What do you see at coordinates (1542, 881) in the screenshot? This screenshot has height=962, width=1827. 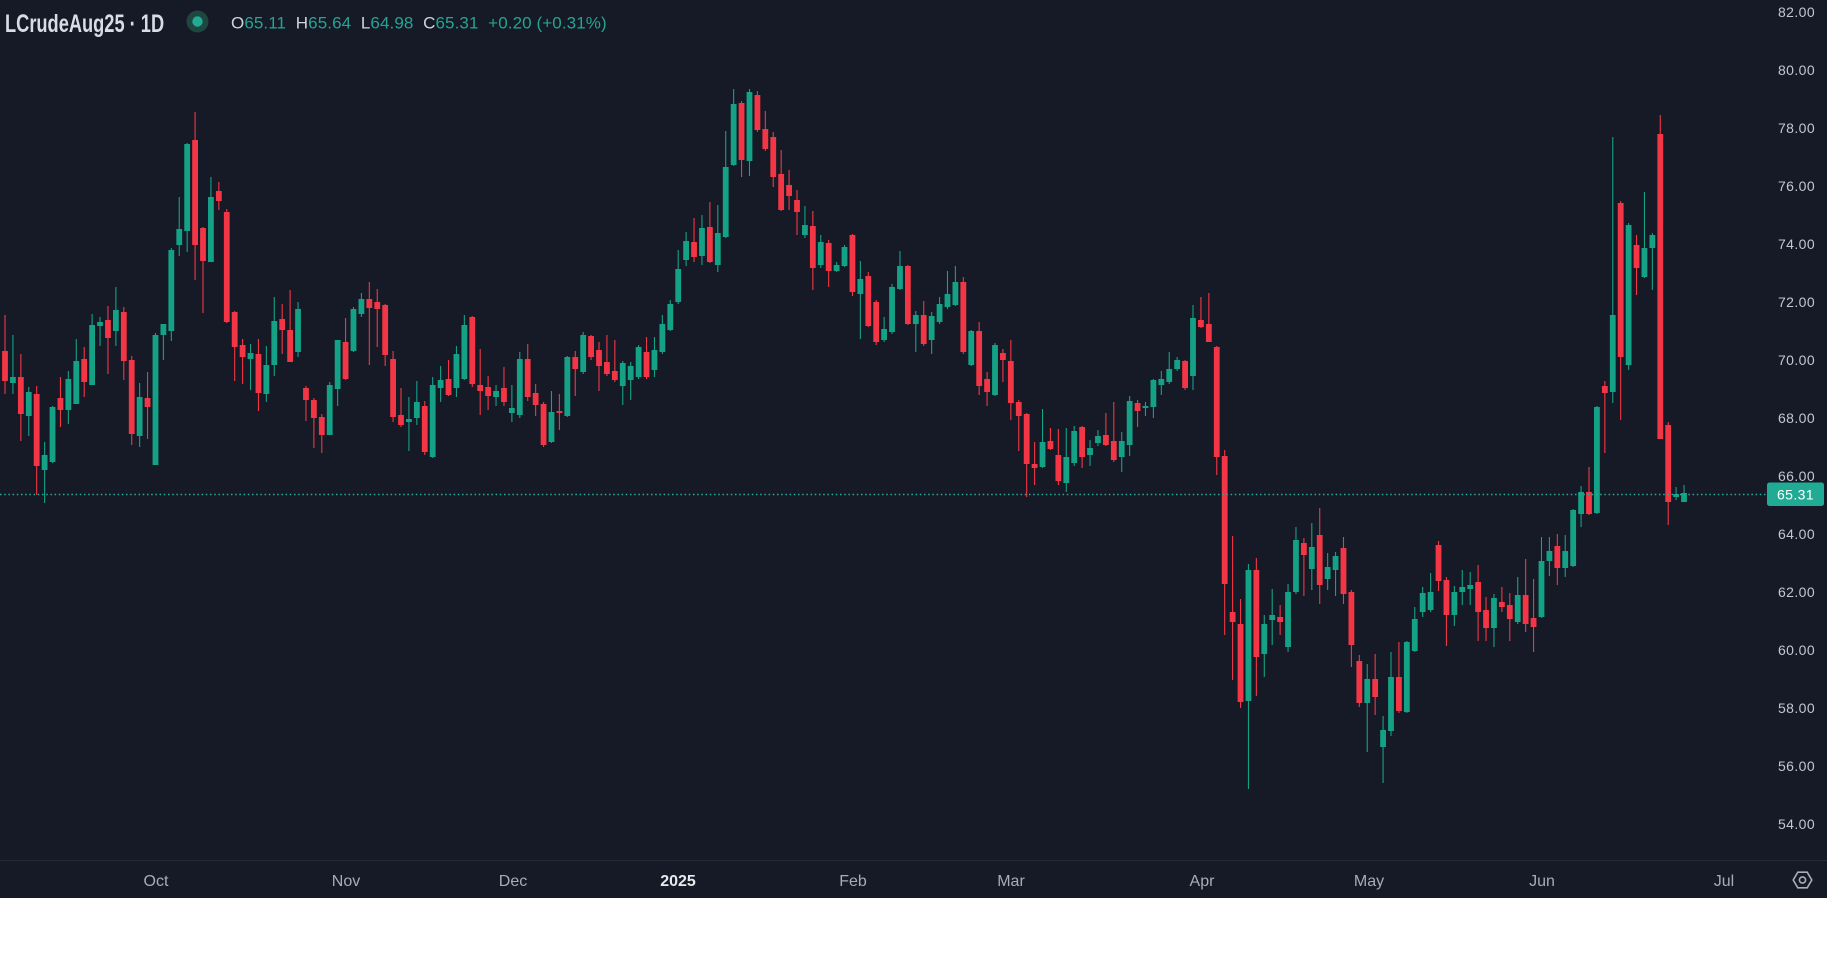 I see `svg-text: Jun` at bounding box center [1542, 881].